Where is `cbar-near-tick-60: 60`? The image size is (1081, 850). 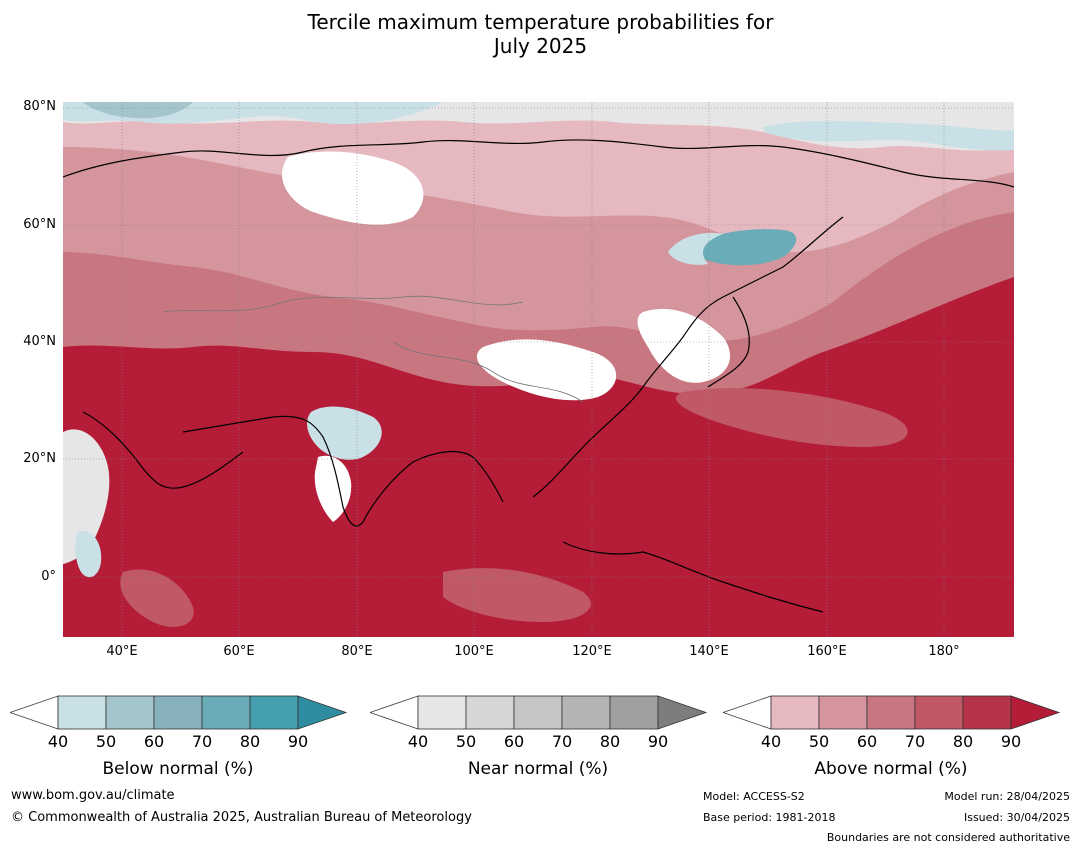 cbar-near-tick-60: 60 is located at coordinates (514, 741).